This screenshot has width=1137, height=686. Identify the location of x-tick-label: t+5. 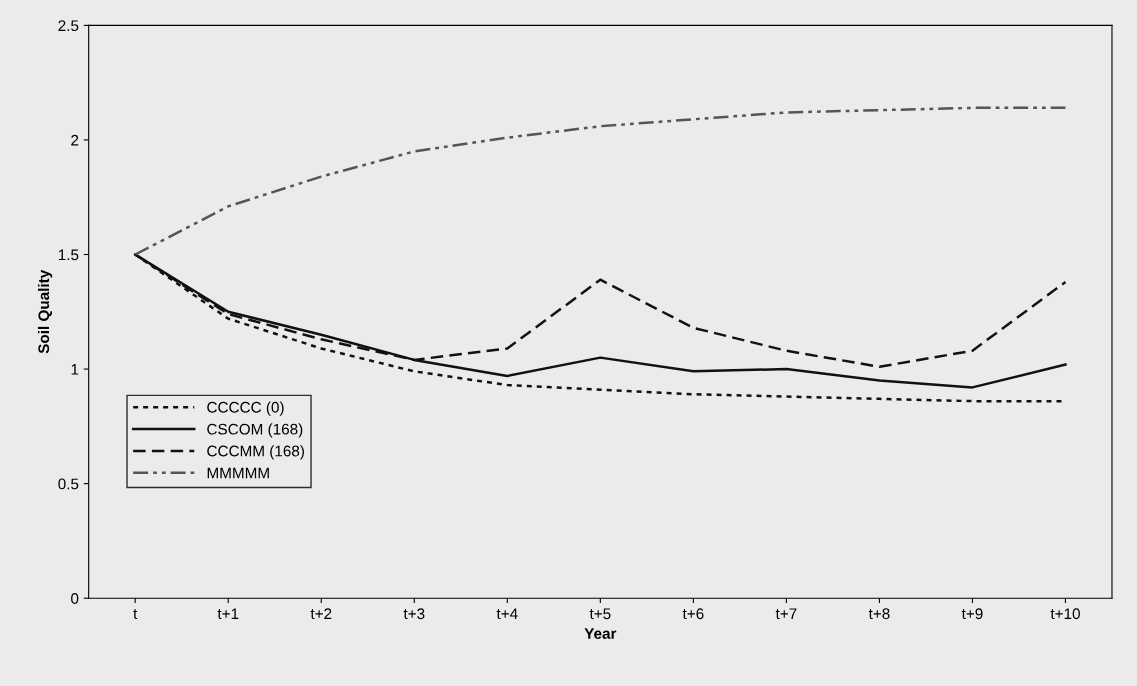
(600, 614).